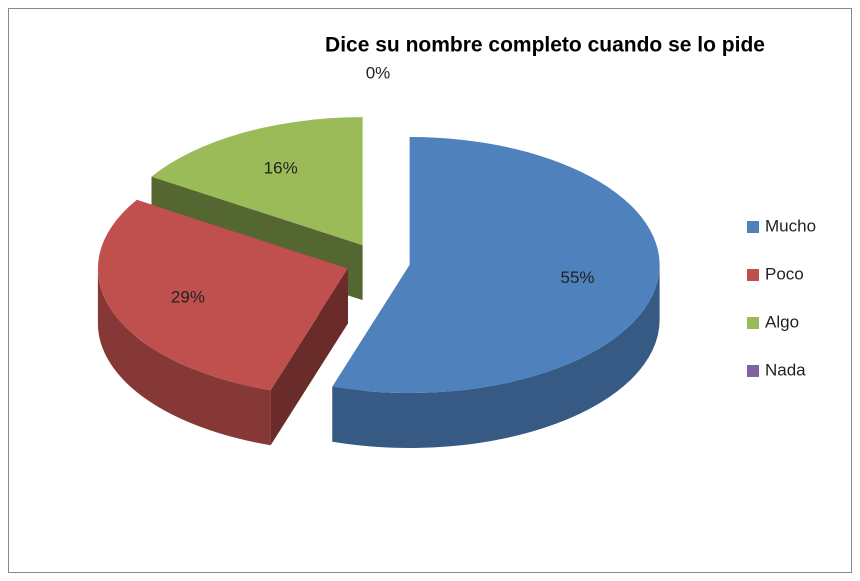 The image size is (860, 581). What do you see at coordinates (577, 277) in the screenshot?
I see `data-label: 55%` at bounding box center [577, 277].